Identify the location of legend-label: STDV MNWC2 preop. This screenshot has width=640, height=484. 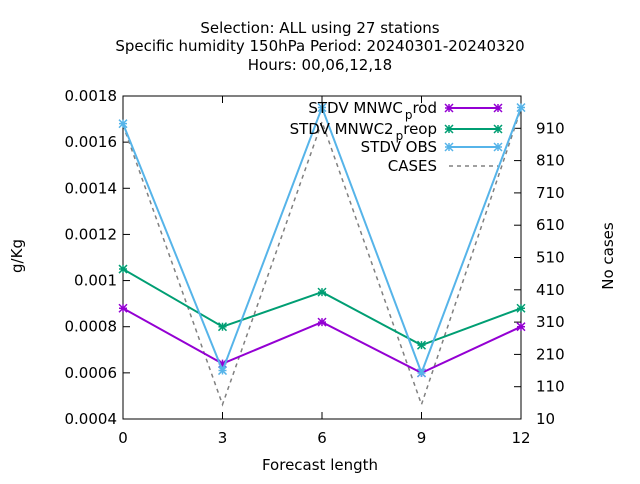
(363, 131).